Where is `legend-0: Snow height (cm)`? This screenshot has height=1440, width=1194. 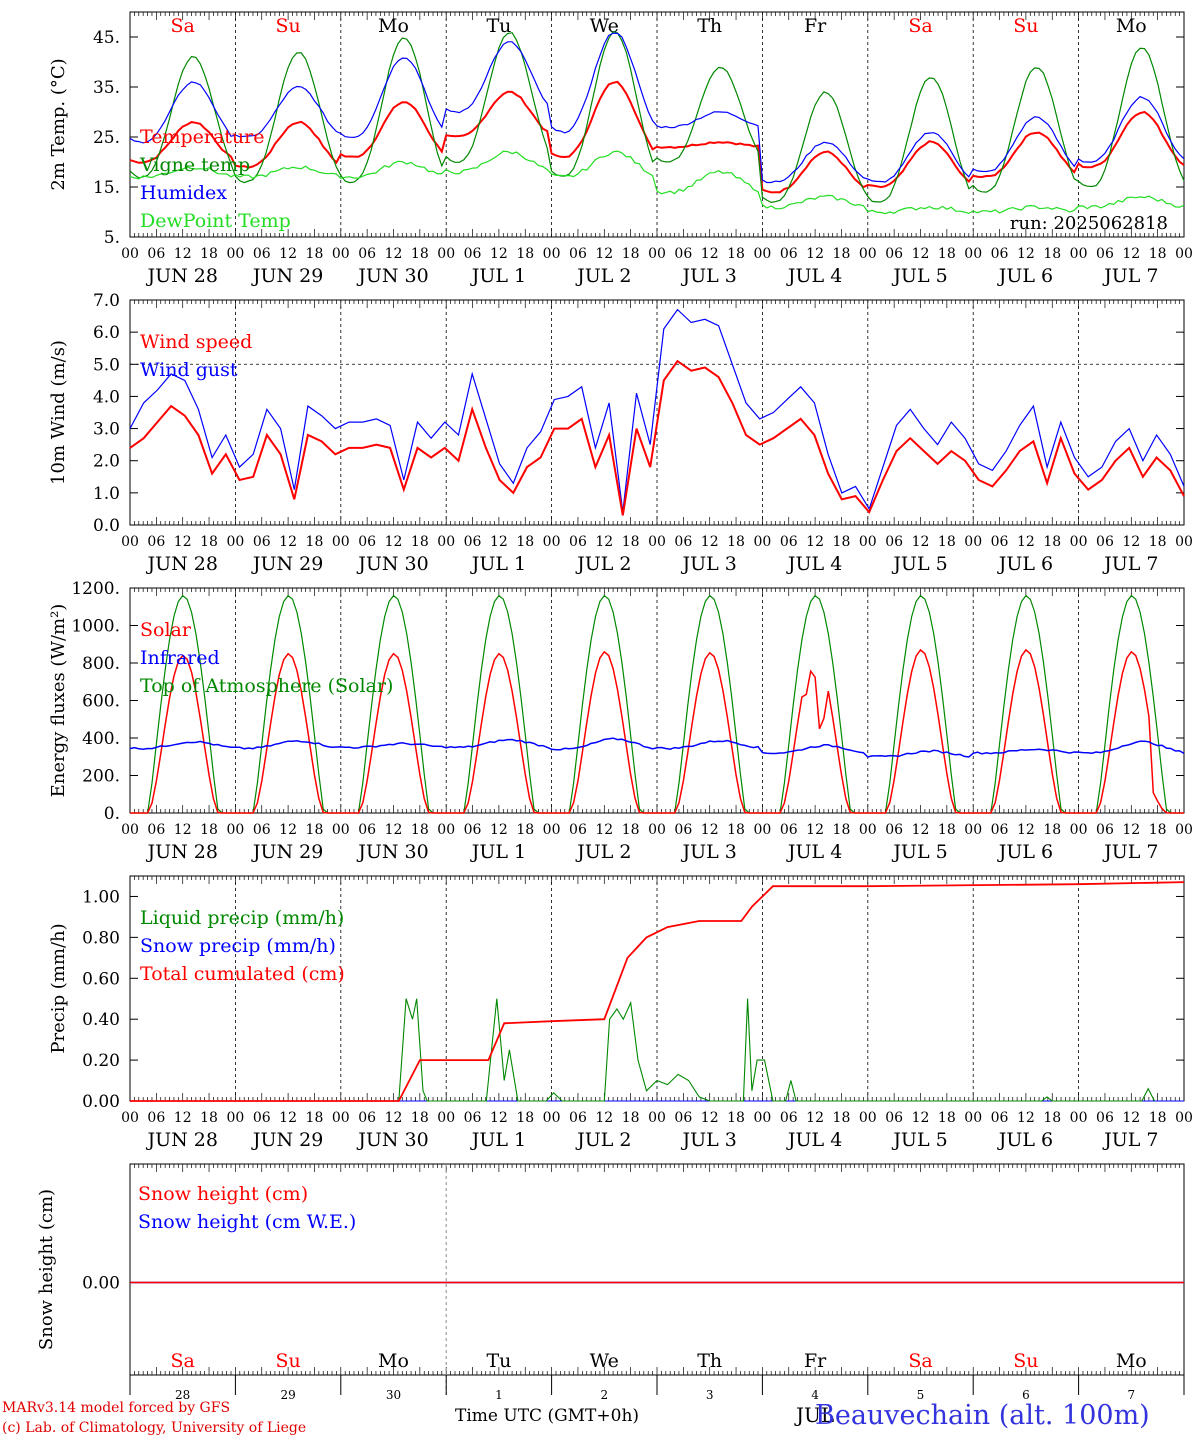
legend-0: Snow height (cm) is located at coordinates (223, 1194).